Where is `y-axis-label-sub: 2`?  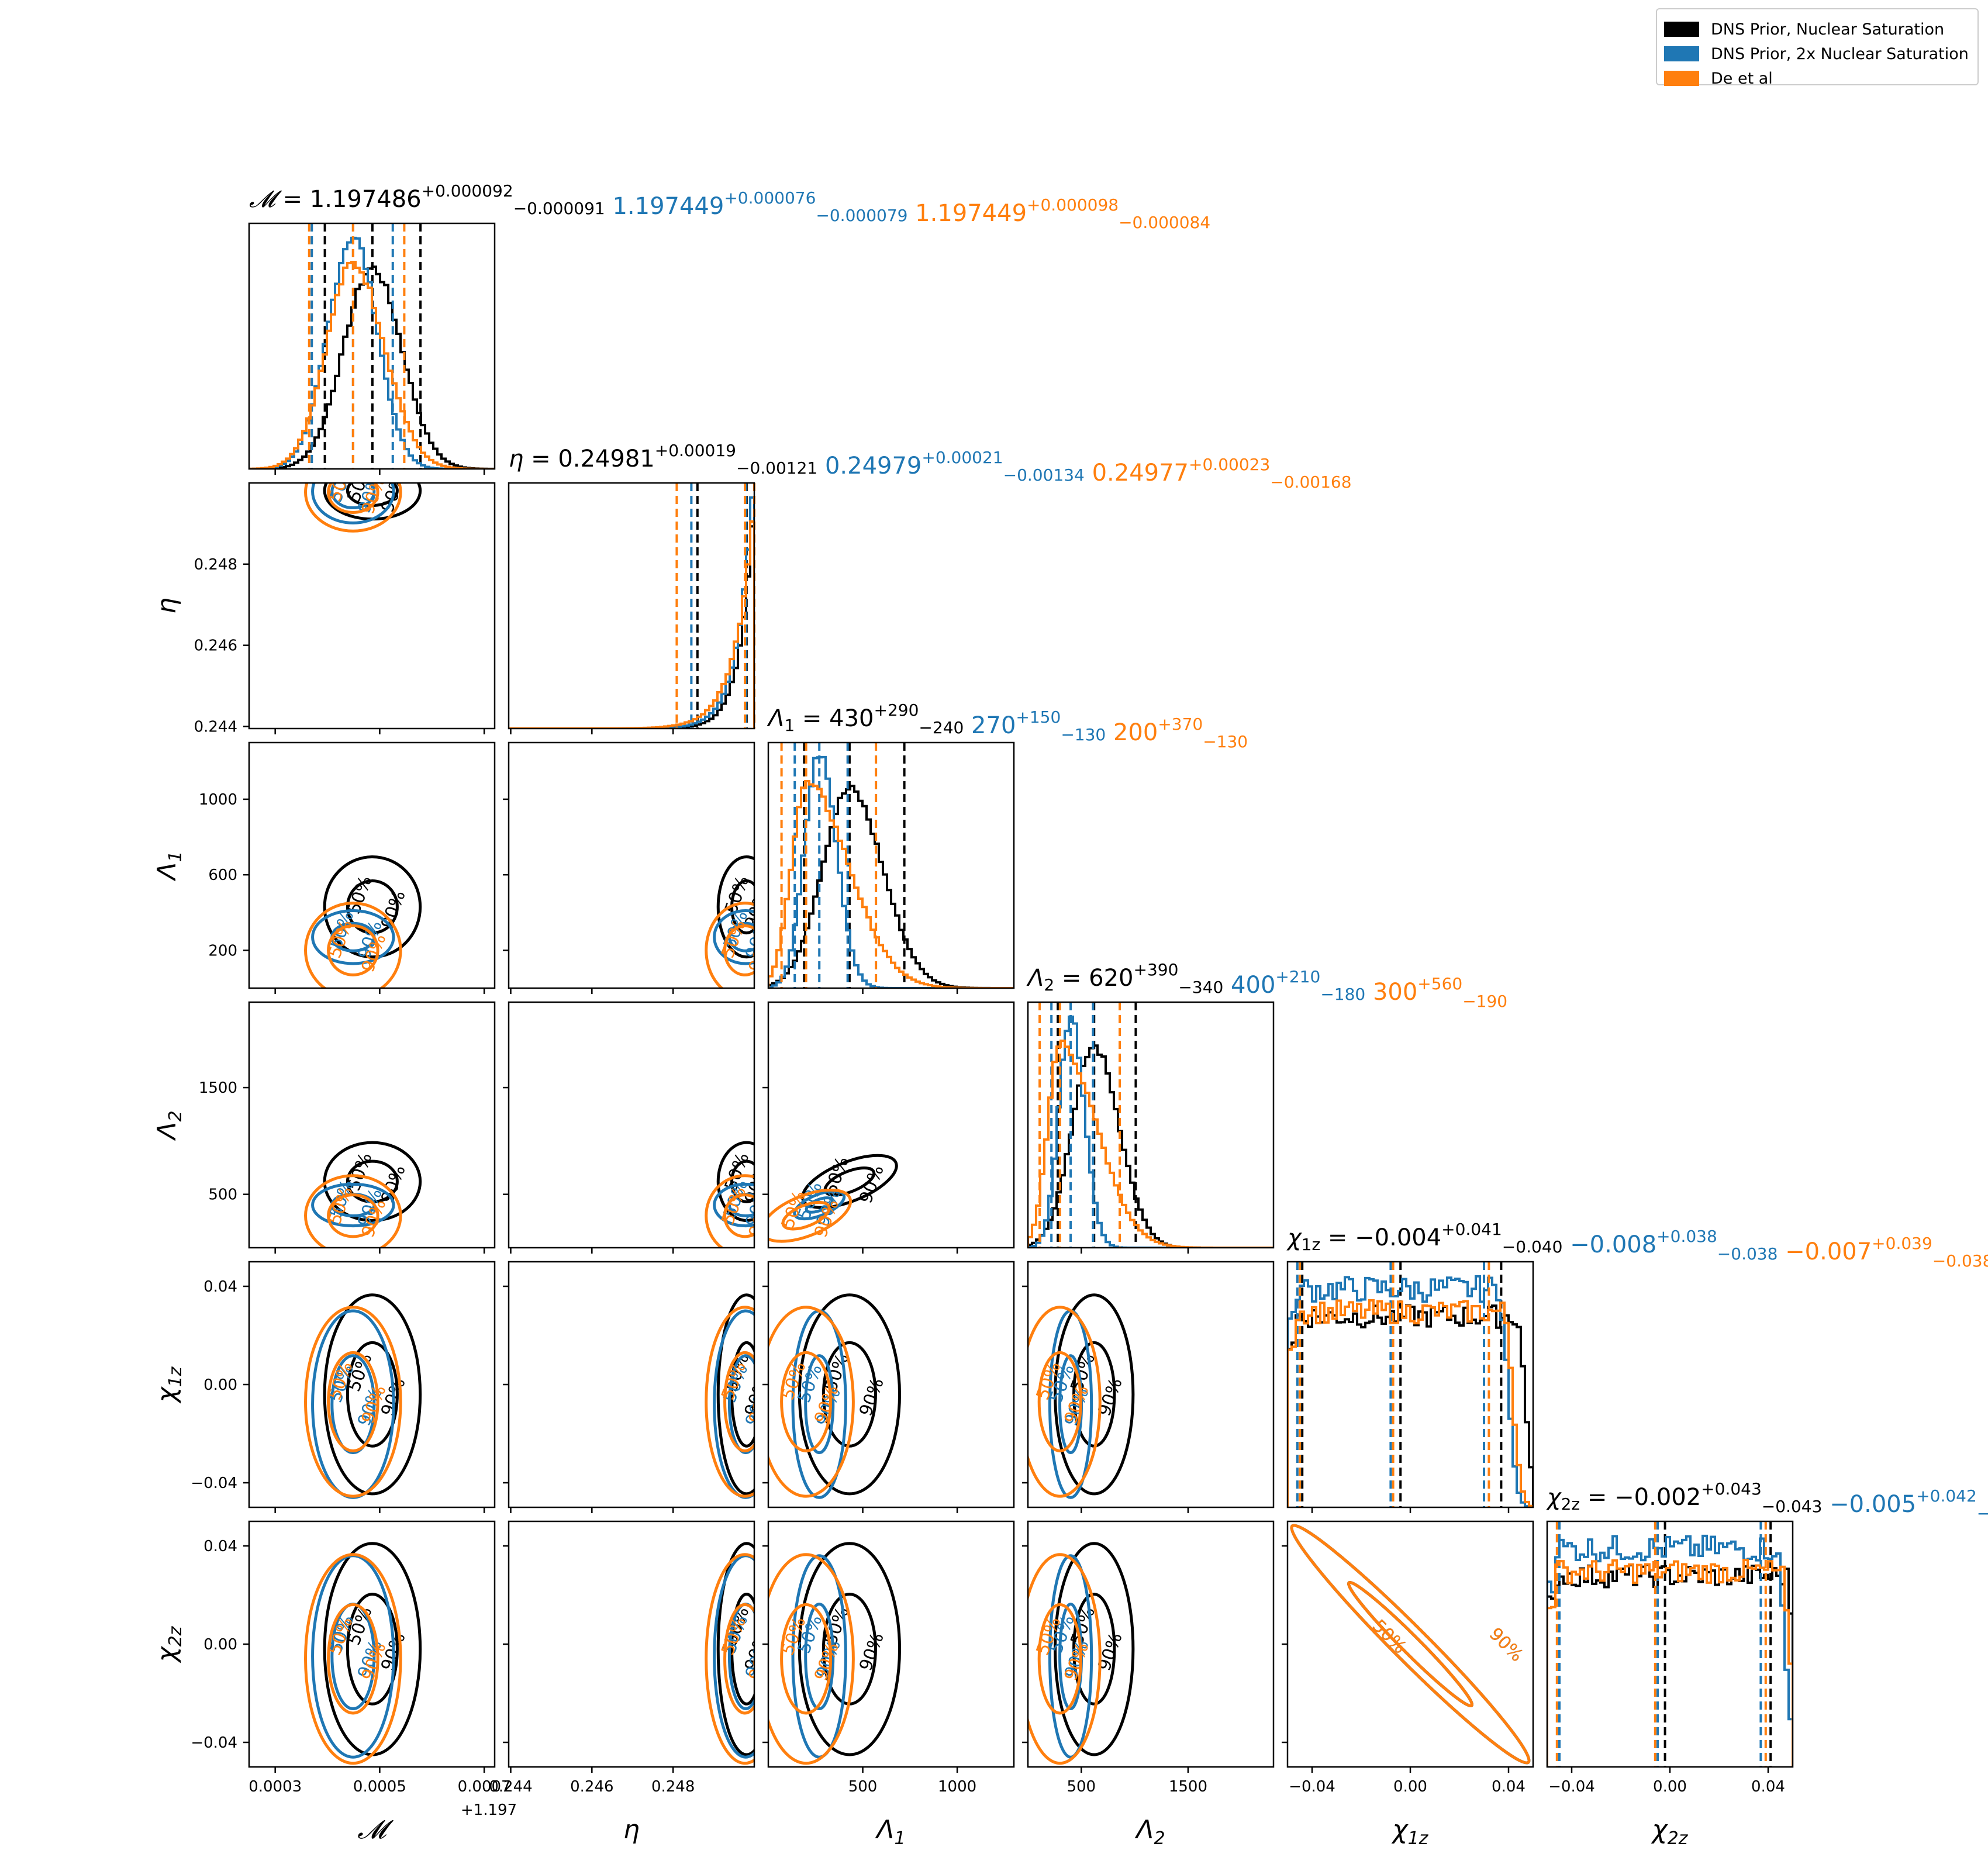
y-axis-label-sub: 2 is located at coordinates (176, 1115).